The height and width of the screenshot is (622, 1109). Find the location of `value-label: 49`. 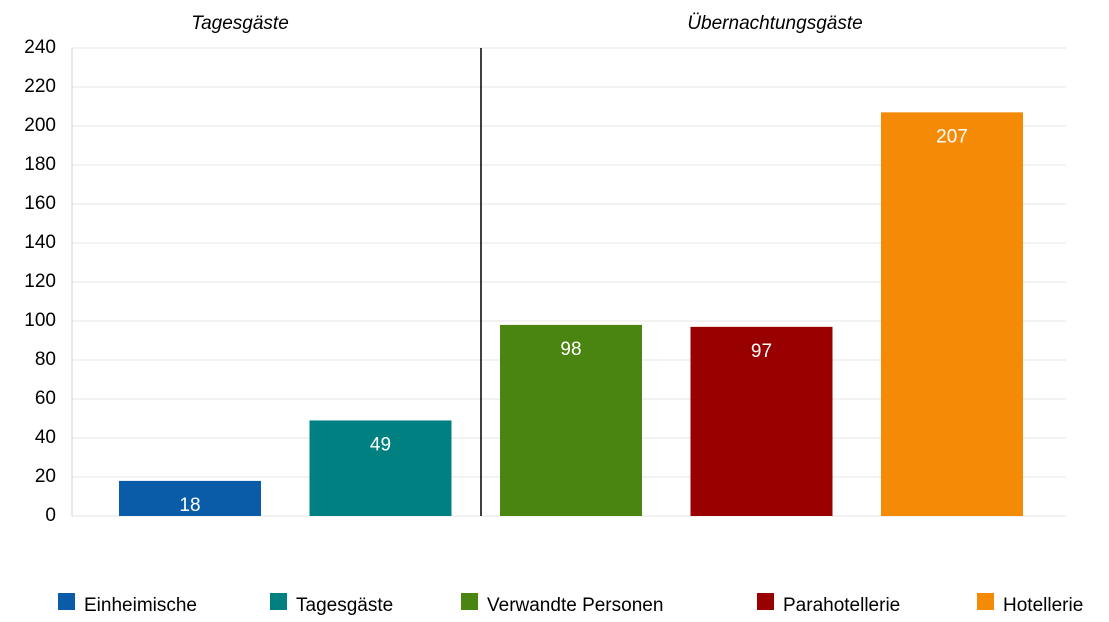

value-label: 49 is located at coordinates (380, 444).